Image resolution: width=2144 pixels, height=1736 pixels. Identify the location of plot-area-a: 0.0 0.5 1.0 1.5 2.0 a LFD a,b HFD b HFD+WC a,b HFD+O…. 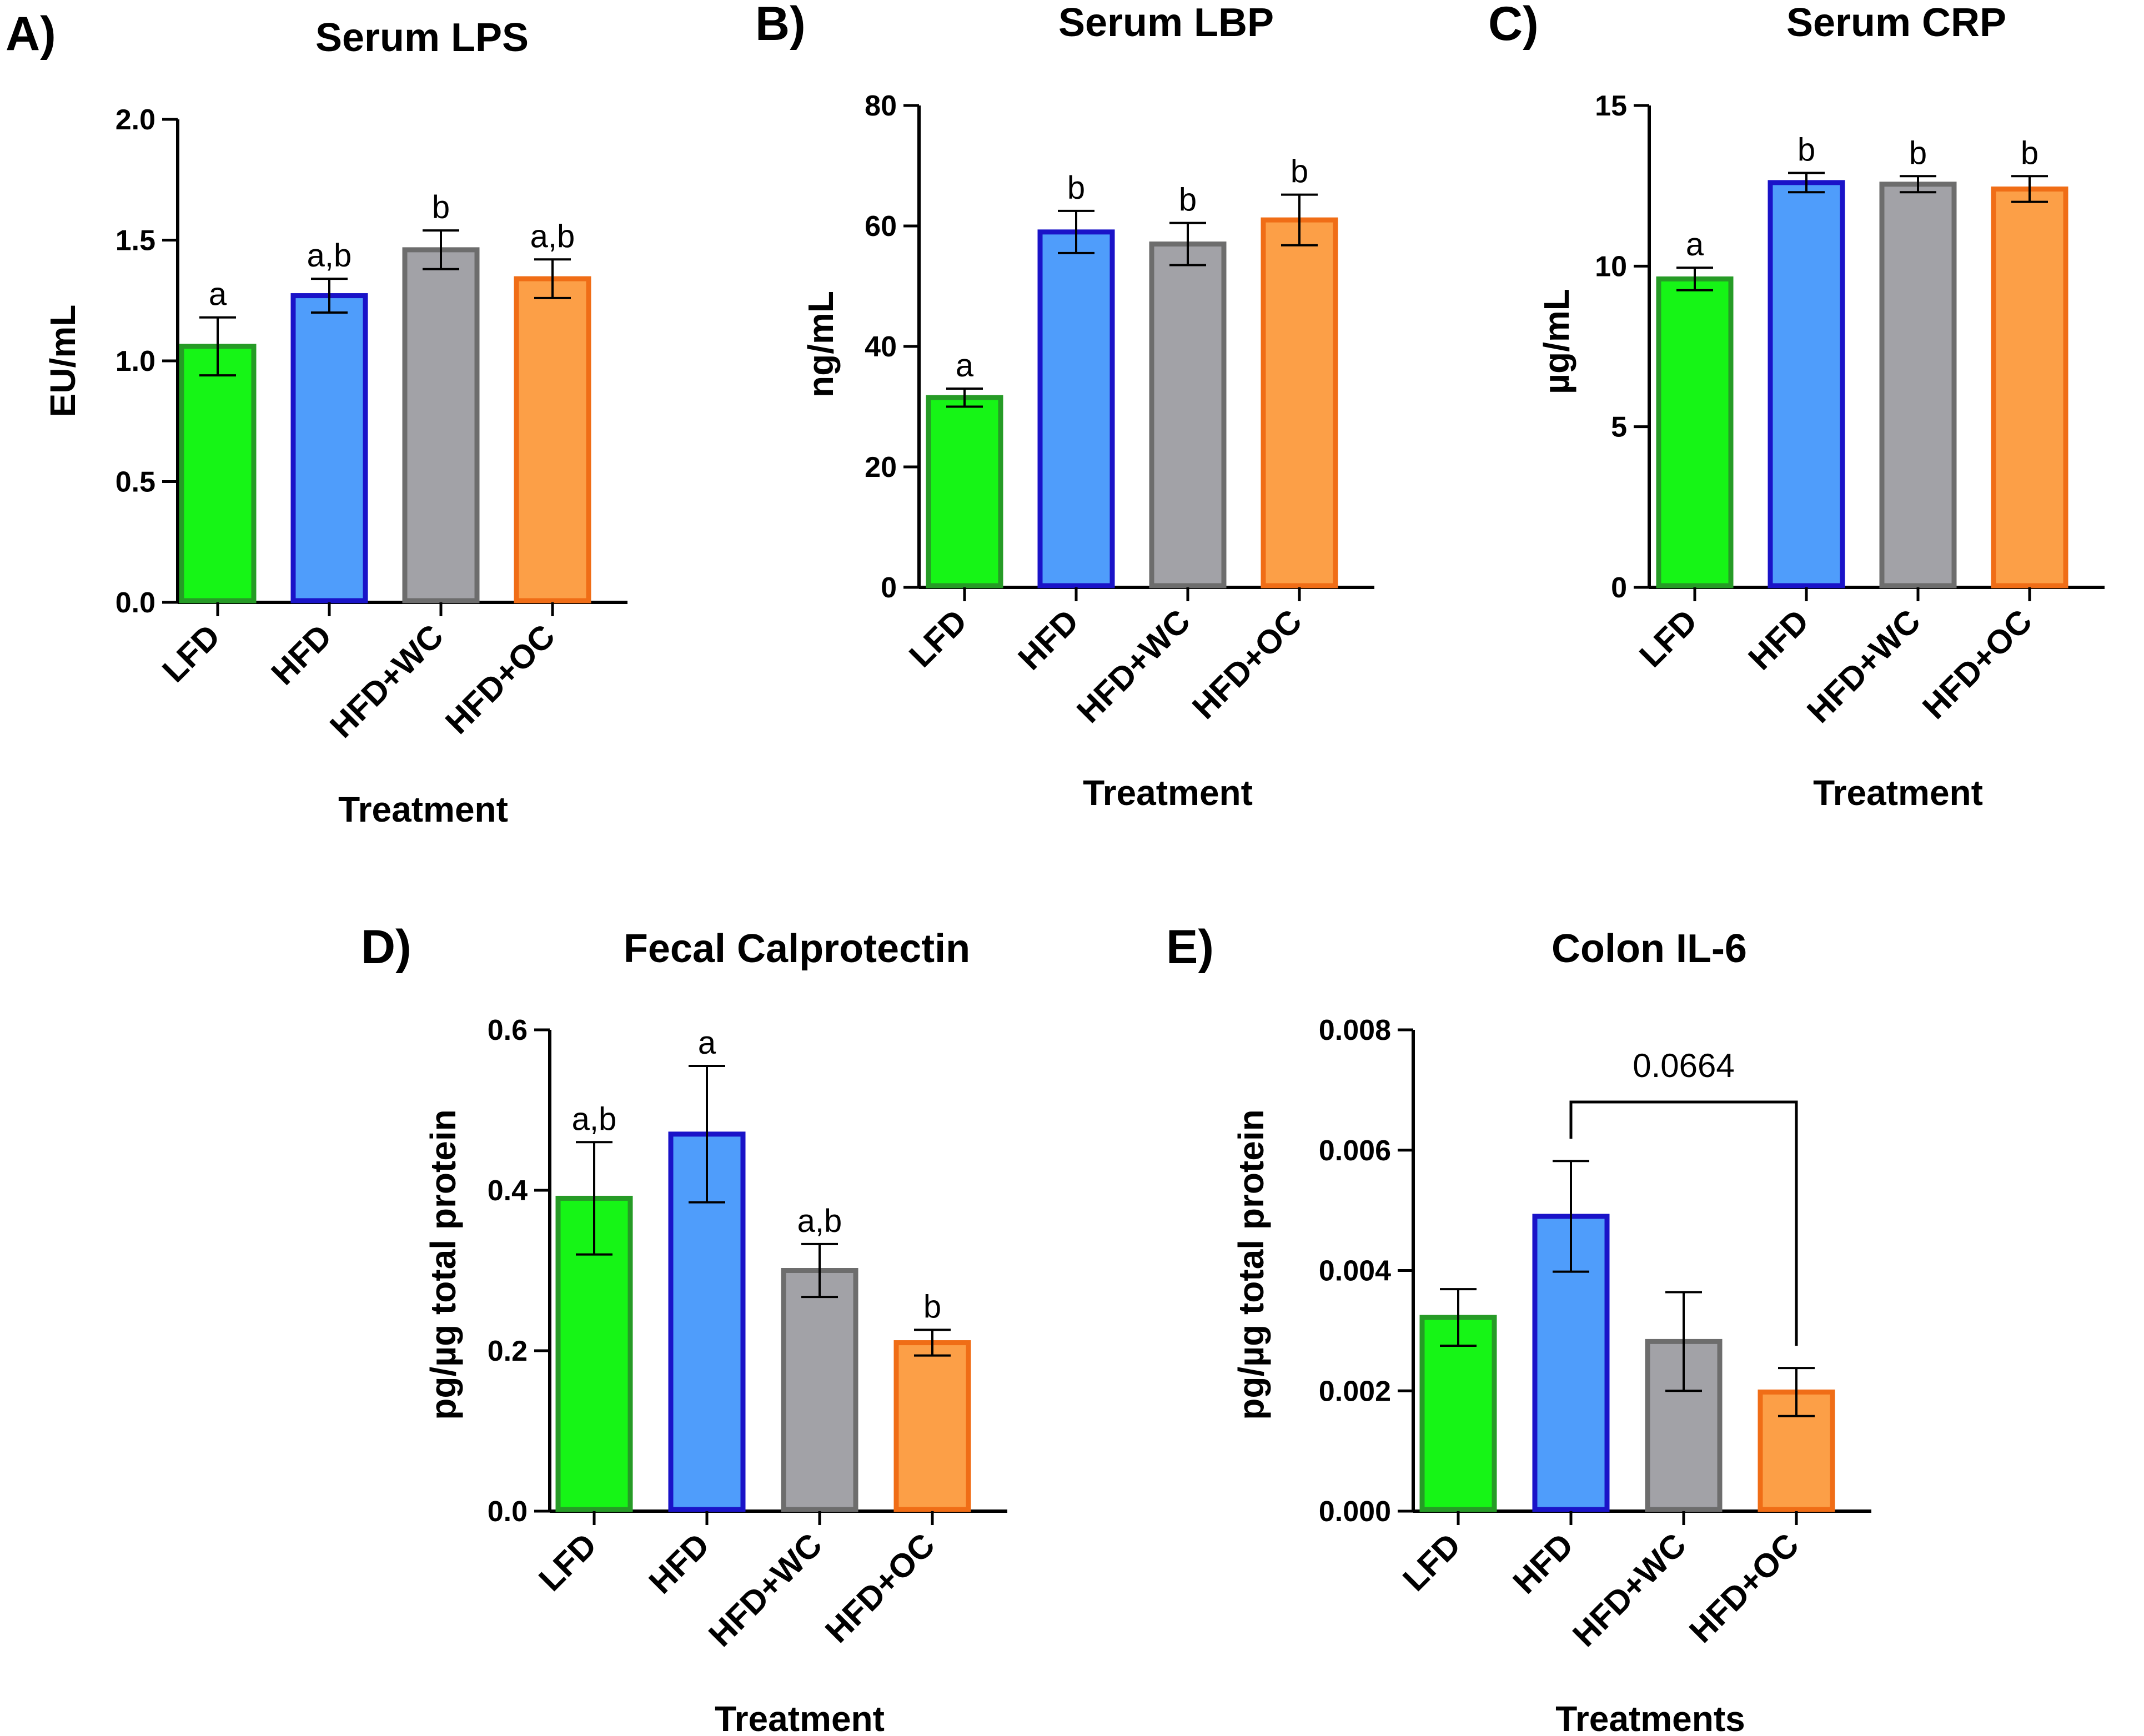
(371, 425).